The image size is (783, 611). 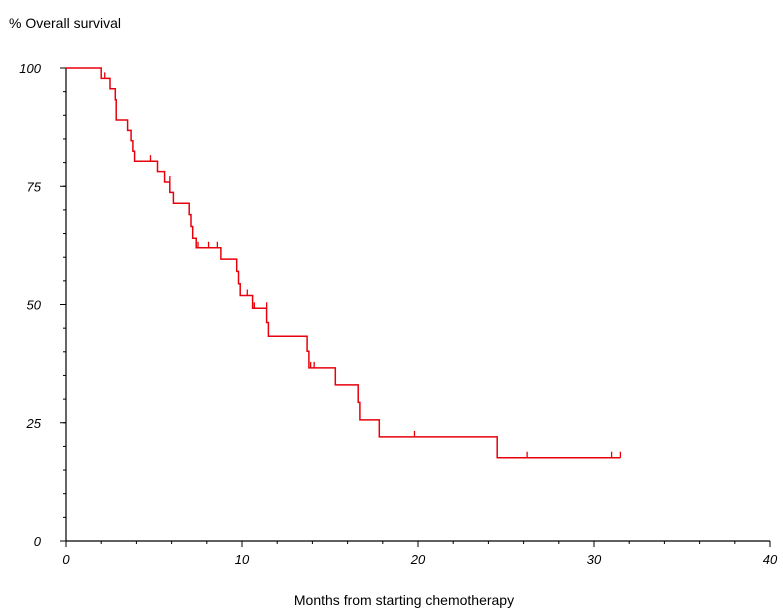 What do you see at coordinates (65, 23) in the screenshot?
I see `y-axis-title: % Overall survival` at bounding box center [65, 23].